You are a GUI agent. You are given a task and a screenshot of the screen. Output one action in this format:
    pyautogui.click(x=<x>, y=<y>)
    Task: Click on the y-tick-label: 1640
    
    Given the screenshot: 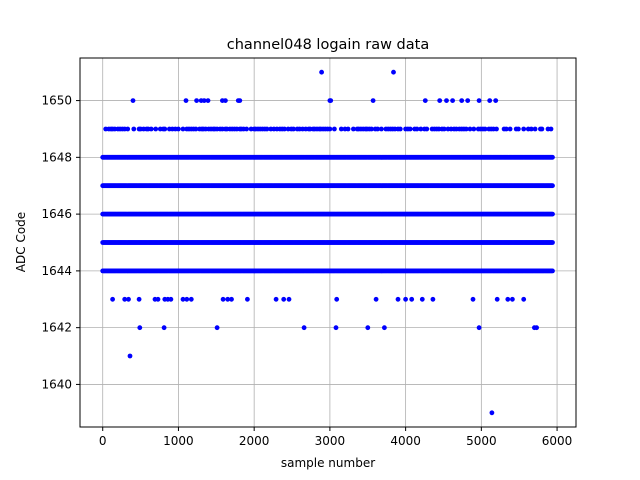 What is the action you would take?
    pyautogui.click(x=56, y=384)
    